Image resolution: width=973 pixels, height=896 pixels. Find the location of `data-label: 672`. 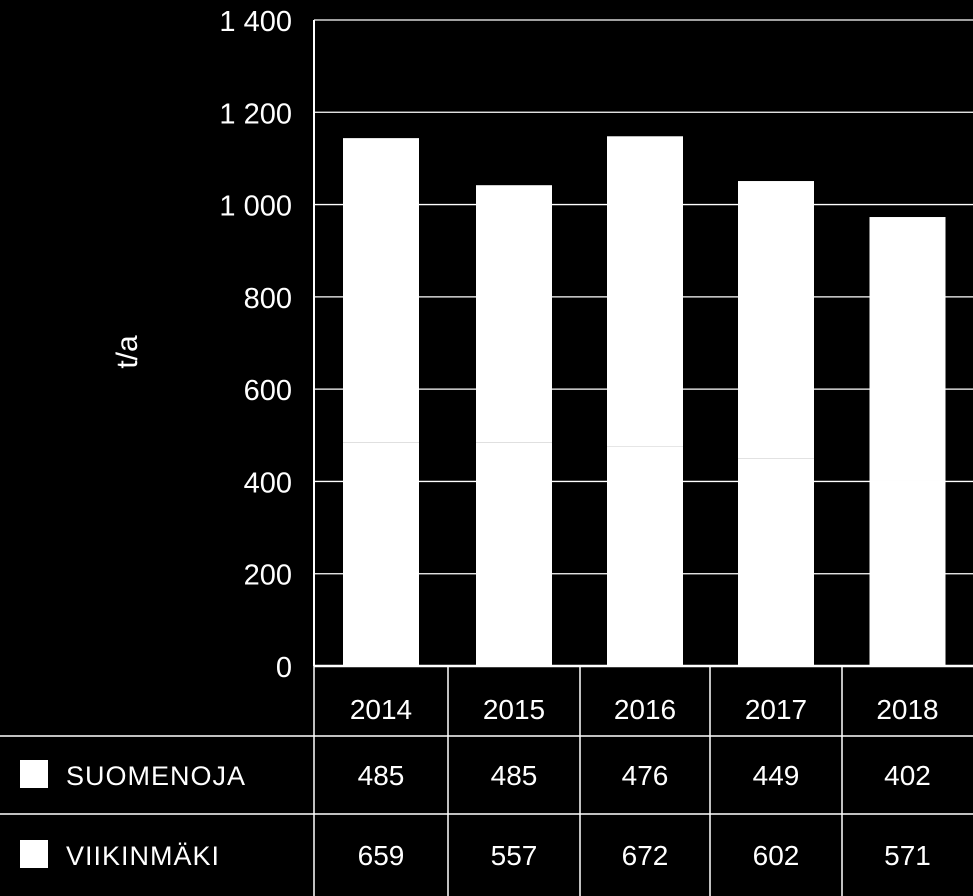

data-label: 672 is located at coordinates (645, 855).